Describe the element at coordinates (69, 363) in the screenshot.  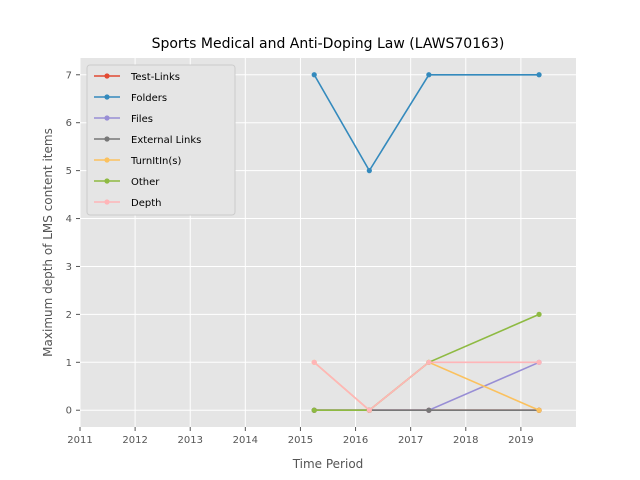
I see `y-tick-label: 1` at that location.